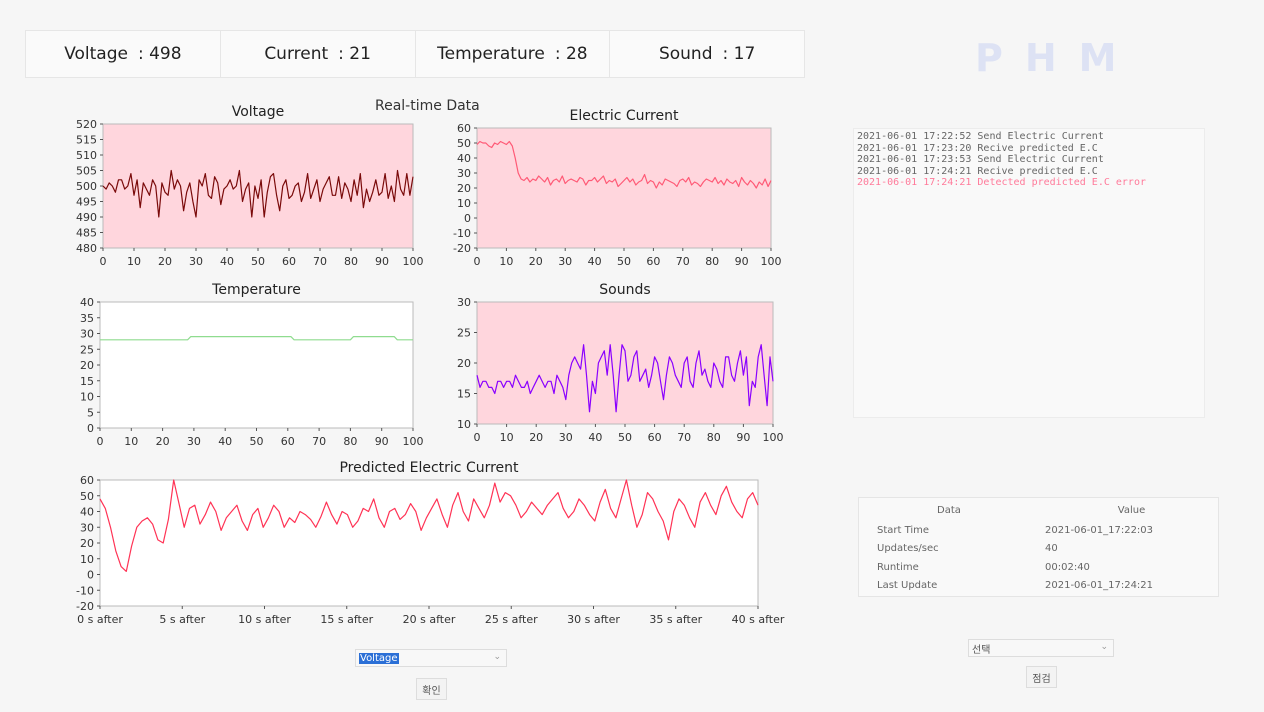 Image resolution: width=1264 pixels, height=712 pixels. I want to click on info-row-label: Last Update, so click(907, 586).